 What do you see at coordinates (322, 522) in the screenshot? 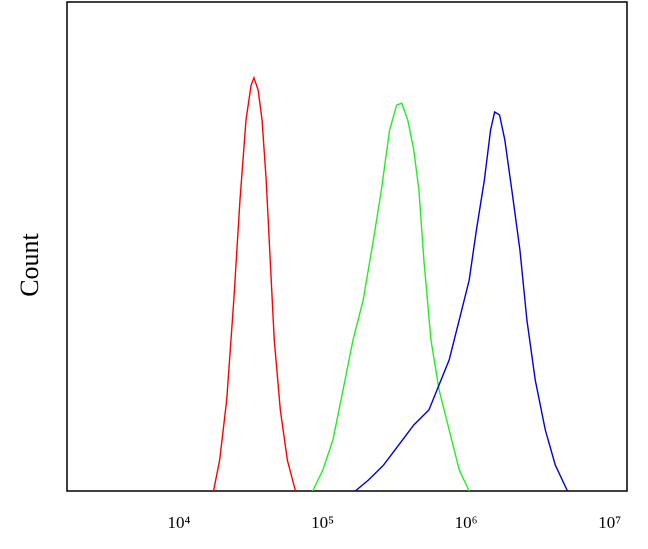
I see `x-tick-label: 10⁵` at bounding box center [322, 522].